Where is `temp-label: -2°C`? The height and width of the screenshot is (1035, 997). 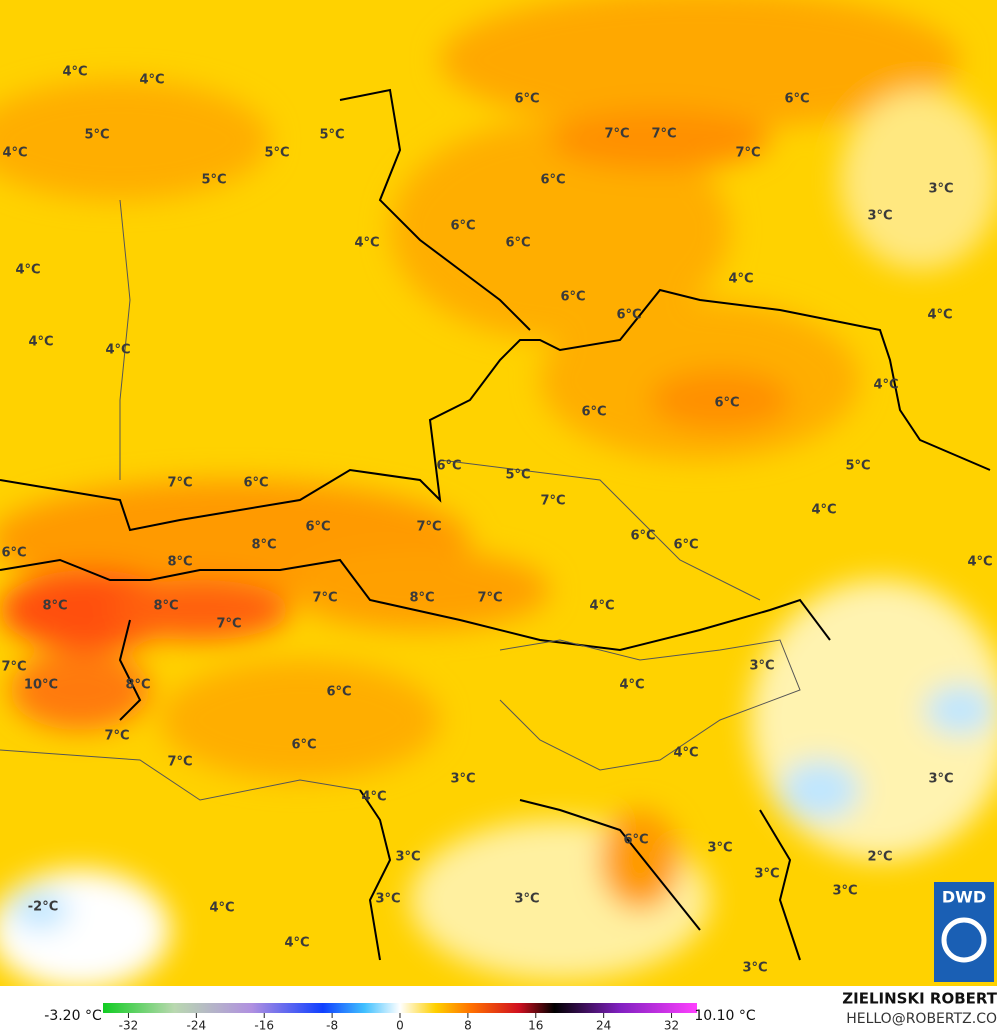
temp-label: -2°C is located at coordinates (43, 907).